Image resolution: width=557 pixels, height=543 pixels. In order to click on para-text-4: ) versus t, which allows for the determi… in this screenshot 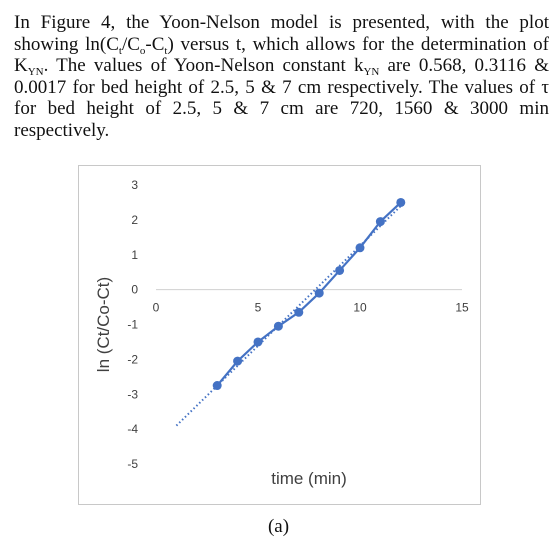, I will do `click(281, 55)`.